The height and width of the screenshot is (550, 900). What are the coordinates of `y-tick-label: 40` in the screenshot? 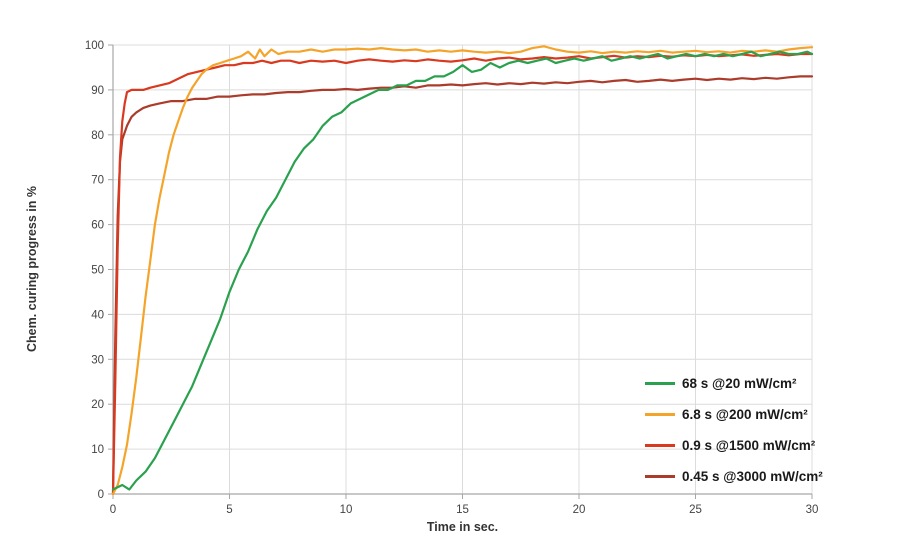 It's located at (97, 315).